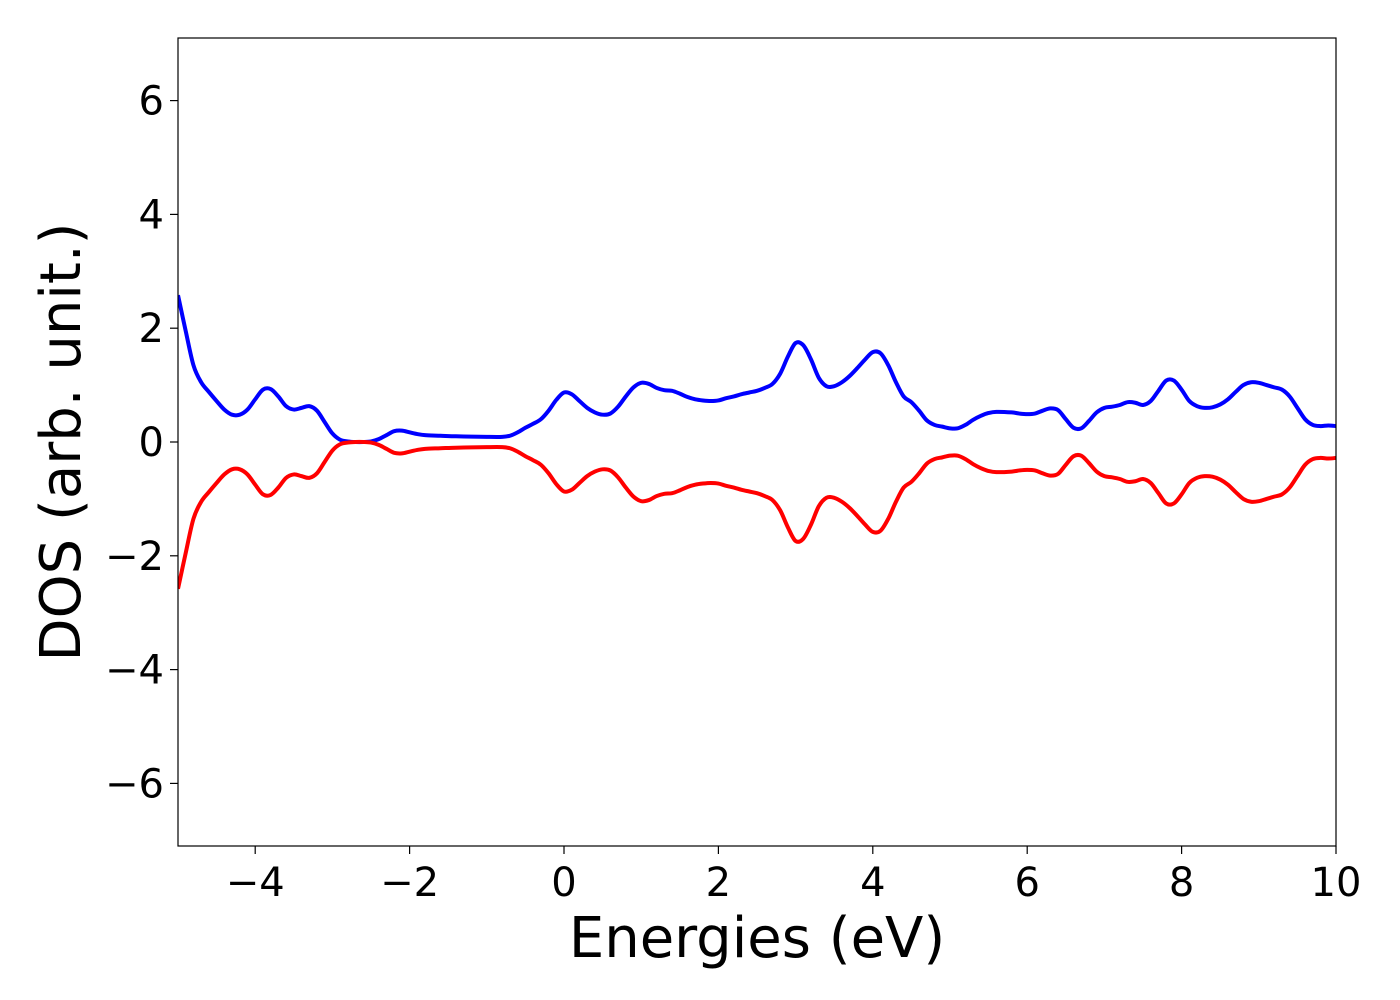  What do you see at coordinates (151, 215) in the screenshot?
I see `y-tick-label: 4` at bounding box center [151, 215].